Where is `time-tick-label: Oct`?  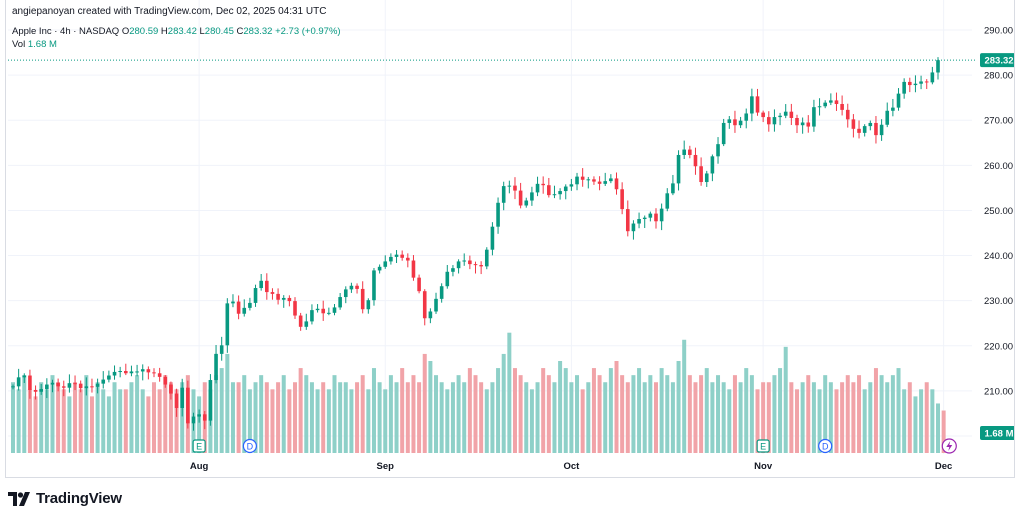
time-tick-label: Oct is located at coordinates (571, 466).